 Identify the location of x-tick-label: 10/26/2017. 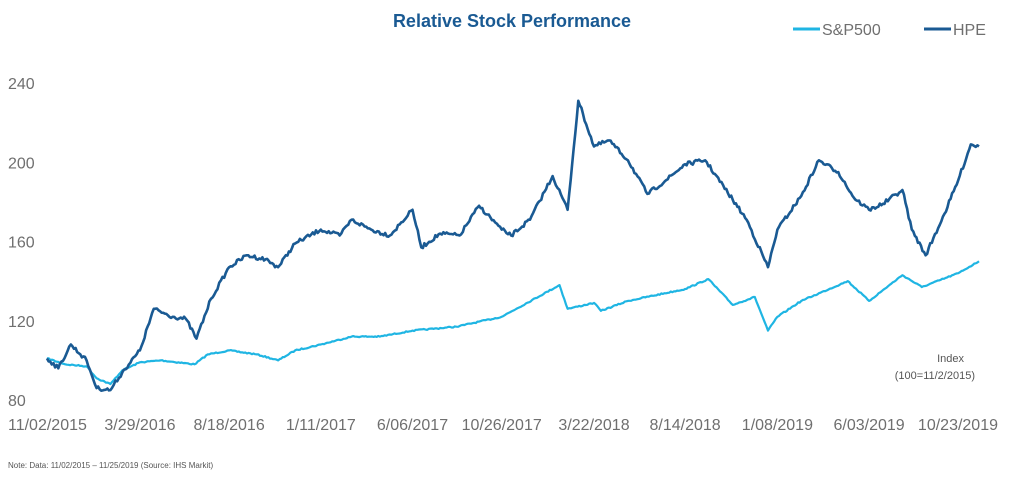
(502, 425).